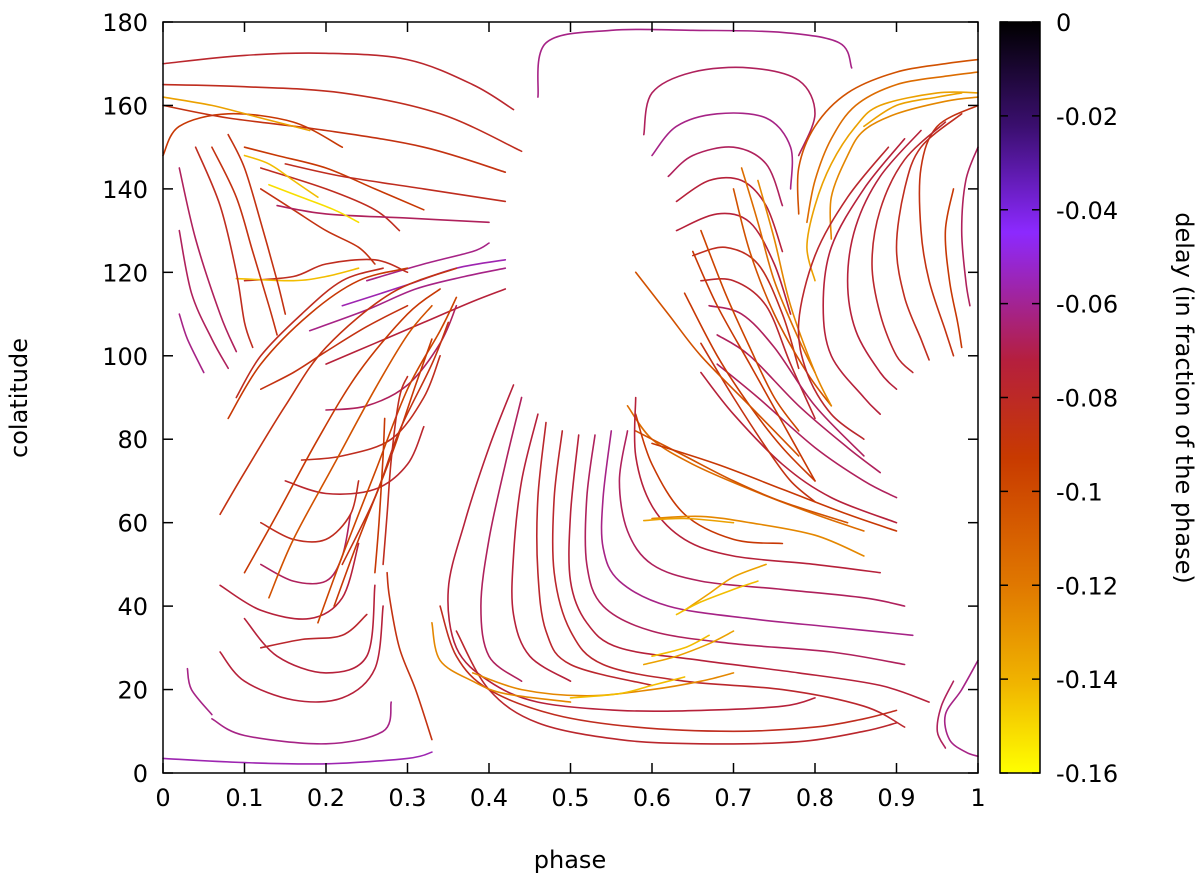 This screenshot has width=1200, height=884. I want to click on y-axis-label: colatitude, so click(19, 398).